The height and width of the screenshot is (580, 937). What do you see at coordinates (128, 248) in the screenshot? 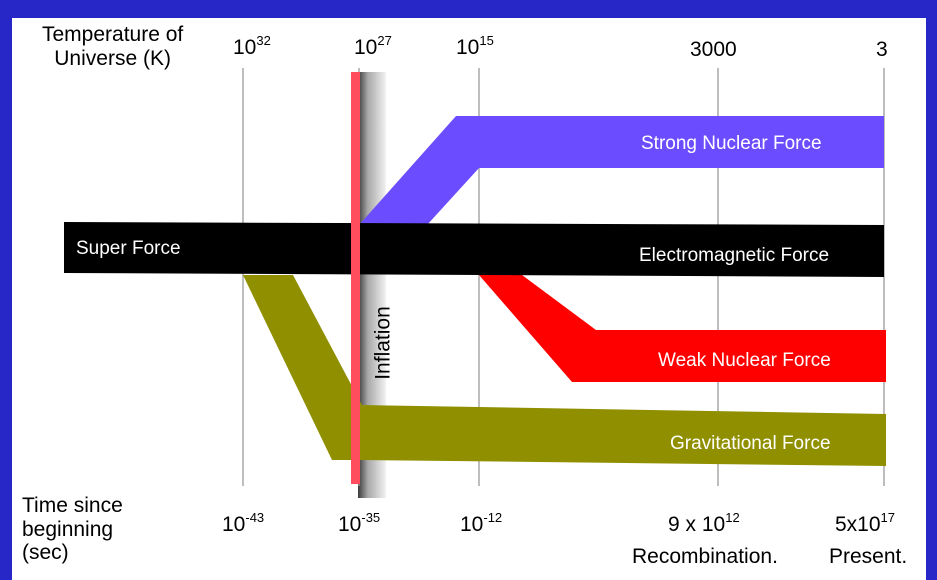
I see `super-force-label: Super Force` at bounding box center [128, 248].